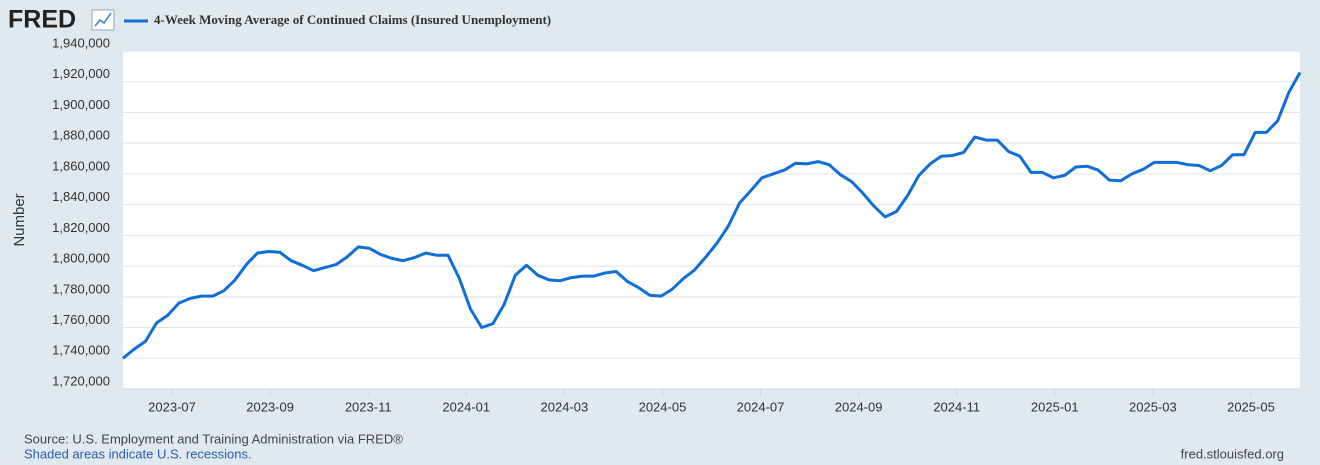 Image resolution: width=1320 pixels, height=465 pixels. Describe the element at coordinates (81, 227) in the screenshot. I see `y-tick-label: 1,820,000` at that location.